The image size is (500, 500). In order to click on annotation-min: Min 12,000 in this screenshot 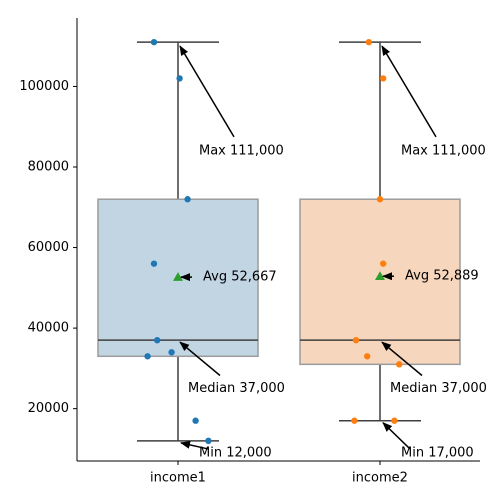, I will do `click(235, 452)`.